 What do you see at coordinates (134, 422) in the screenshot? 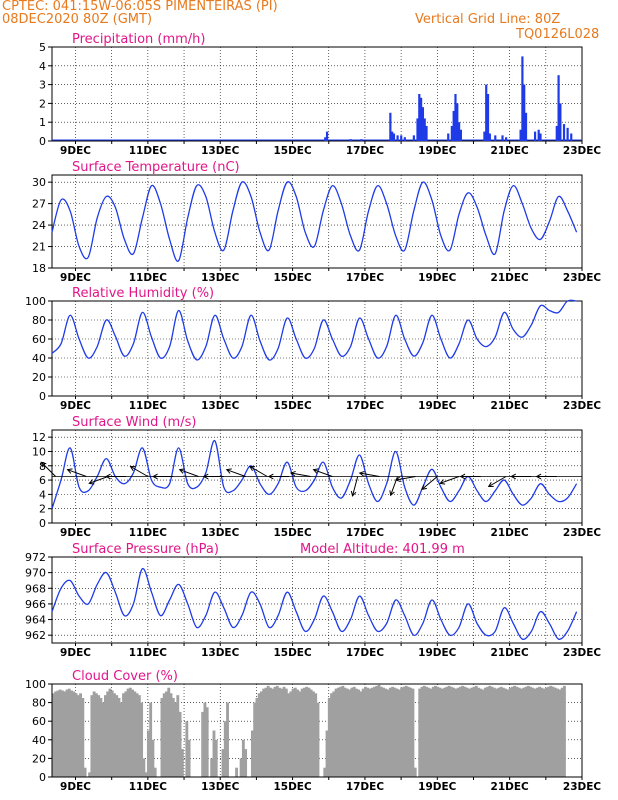
I see `surface-wind-title: Surface Wind (m/s)` at bounding box center [134, 422].